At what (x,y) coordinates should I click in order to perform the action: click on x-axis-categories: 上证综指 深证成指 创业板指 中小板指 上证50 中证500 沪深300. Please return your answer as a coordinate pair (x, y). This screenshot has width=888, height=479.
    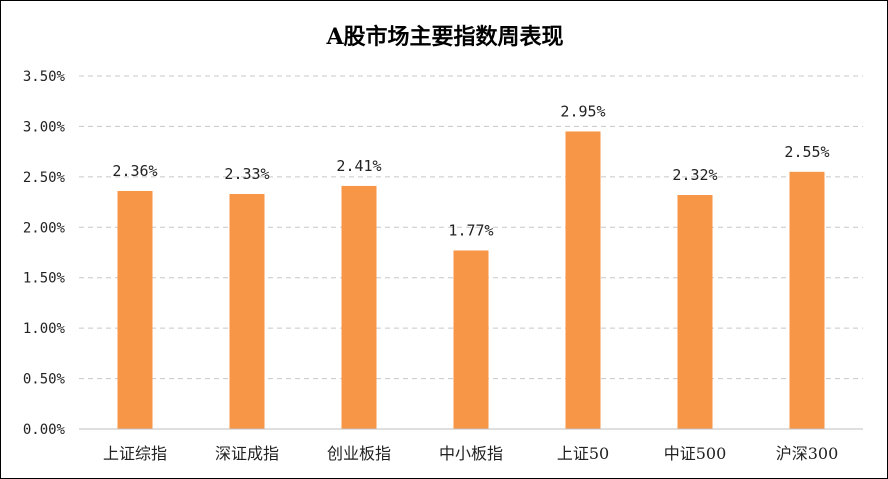
    Looking at the image, I should click on (470, 453).